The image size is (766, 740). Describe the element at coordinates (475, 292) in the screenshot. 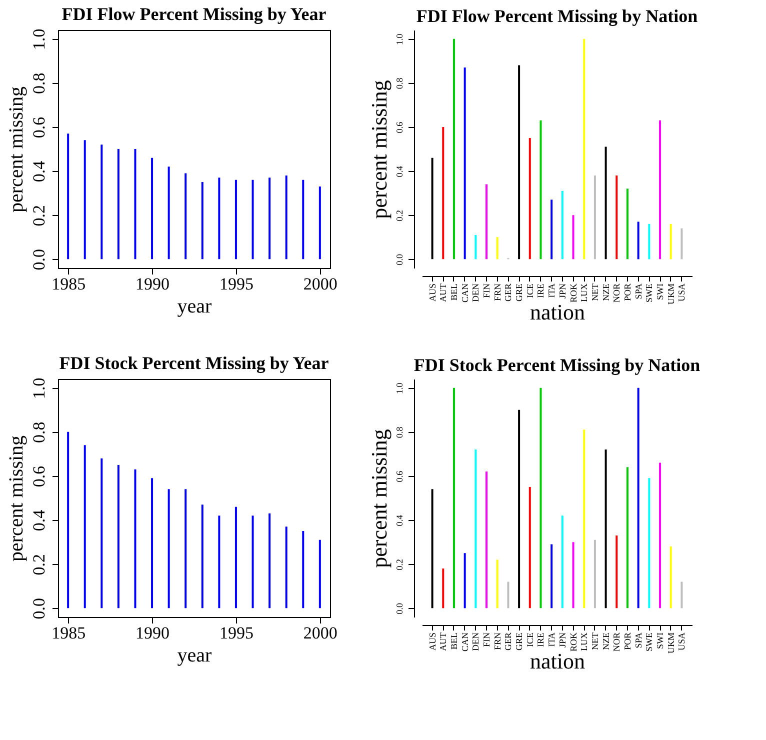

I see `x-tick-label: DEN` at that location.